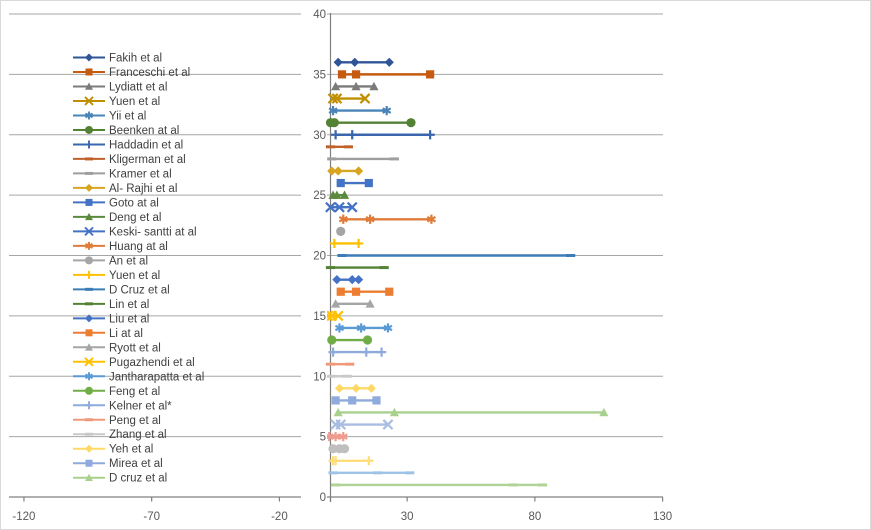  I want to click on series-al-rajhi-et-al, so click(345, 171).